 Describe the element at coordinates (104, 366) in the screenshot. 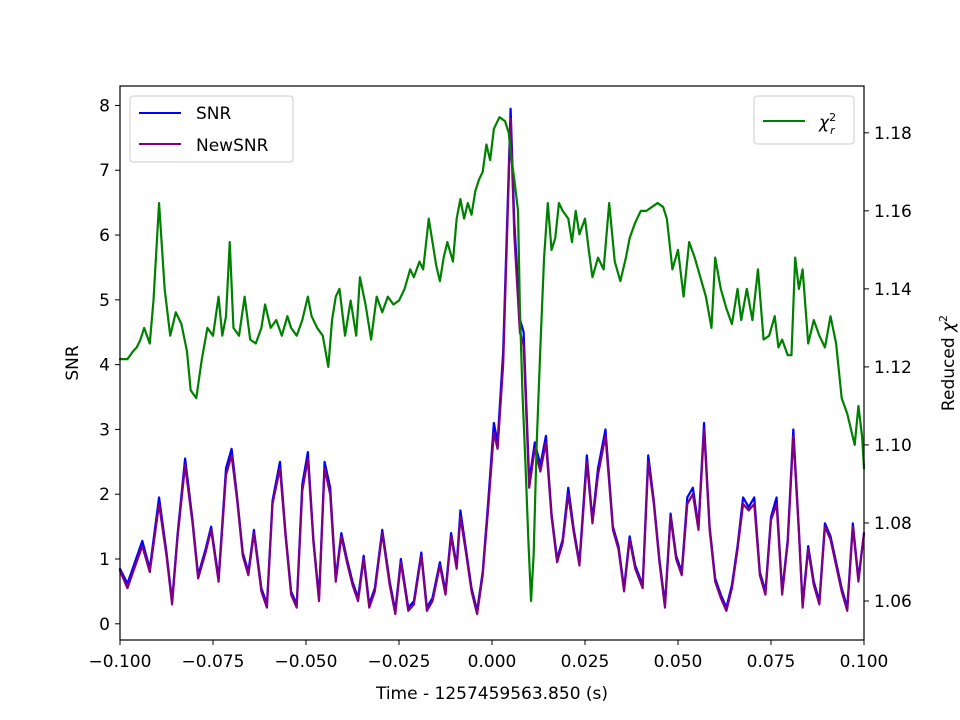

I see `y-left-tick-label: 4` at that location.